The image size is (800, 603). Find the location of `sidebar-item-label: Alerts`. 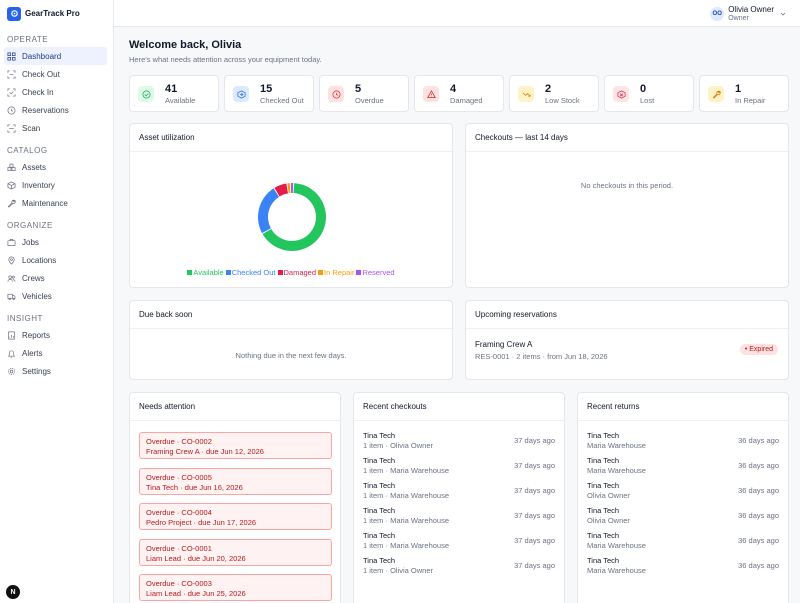

sidebar-item-label: Alerts is located at coordinates (32, 353).